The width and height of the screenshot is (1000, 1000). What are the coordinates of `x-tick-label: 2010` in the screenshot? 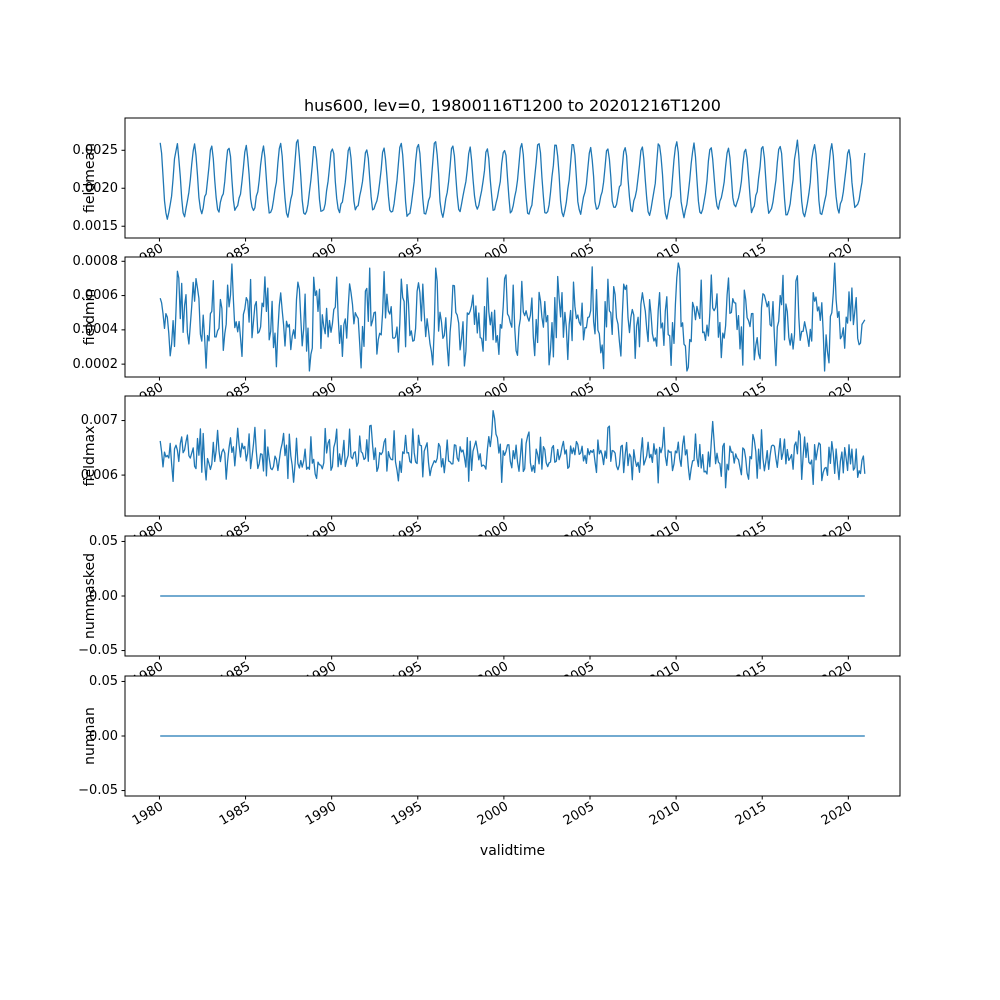 It's located at (665, 814).